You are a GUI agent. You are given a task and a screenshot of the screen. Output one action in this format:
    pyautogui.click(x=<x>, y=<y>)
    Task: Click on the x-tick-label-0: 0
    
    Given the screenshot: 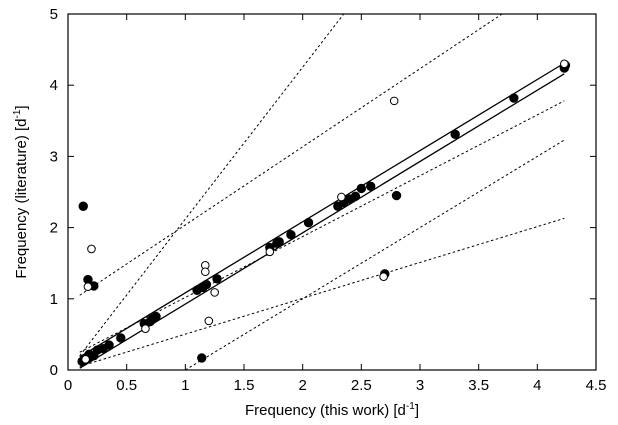 What is the action you would take?
    pyautogui.click(x=68, y=385)
    